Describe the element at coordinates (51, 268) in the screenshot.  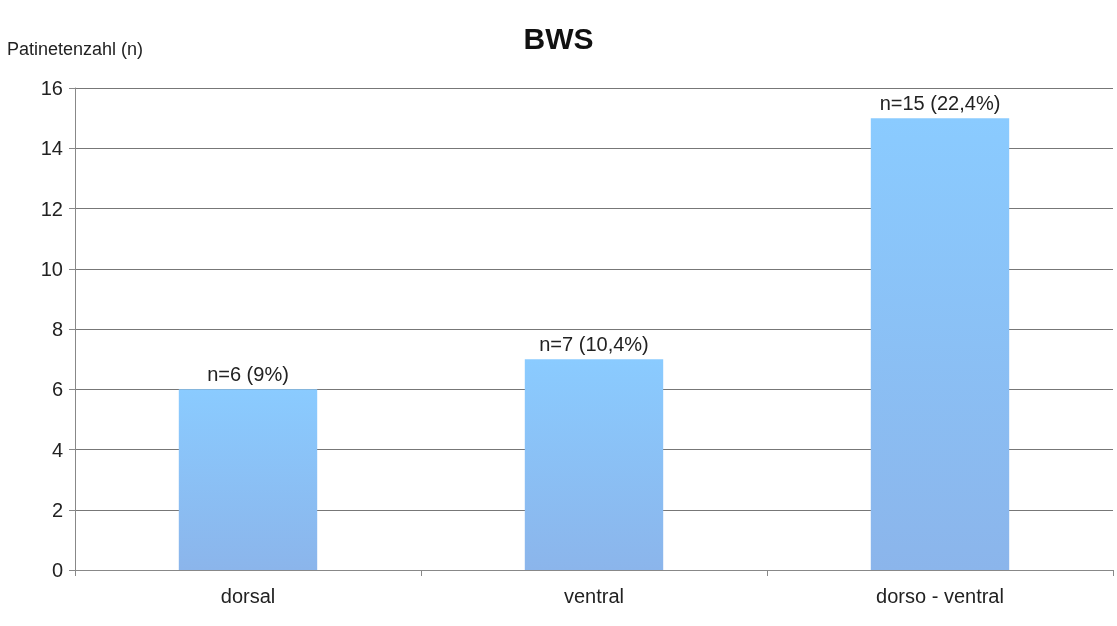
I see `y-tick-label: 10` at that location.